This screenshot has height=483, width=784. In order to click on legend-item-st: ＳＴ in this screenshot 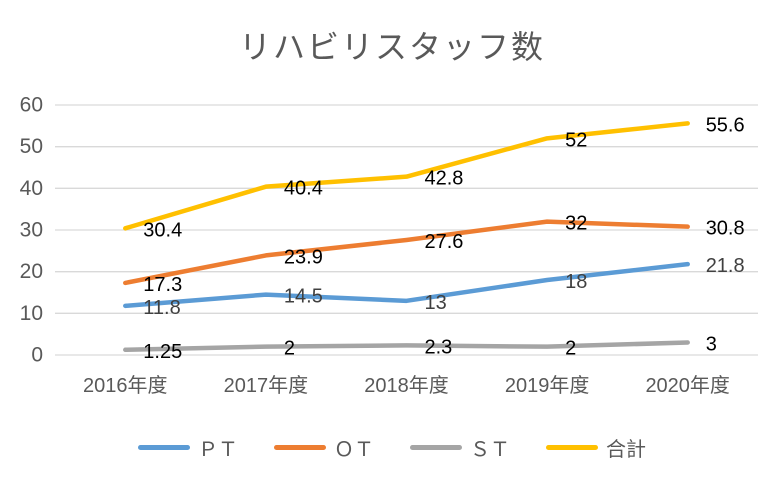, I will do `click(460, 447)`.